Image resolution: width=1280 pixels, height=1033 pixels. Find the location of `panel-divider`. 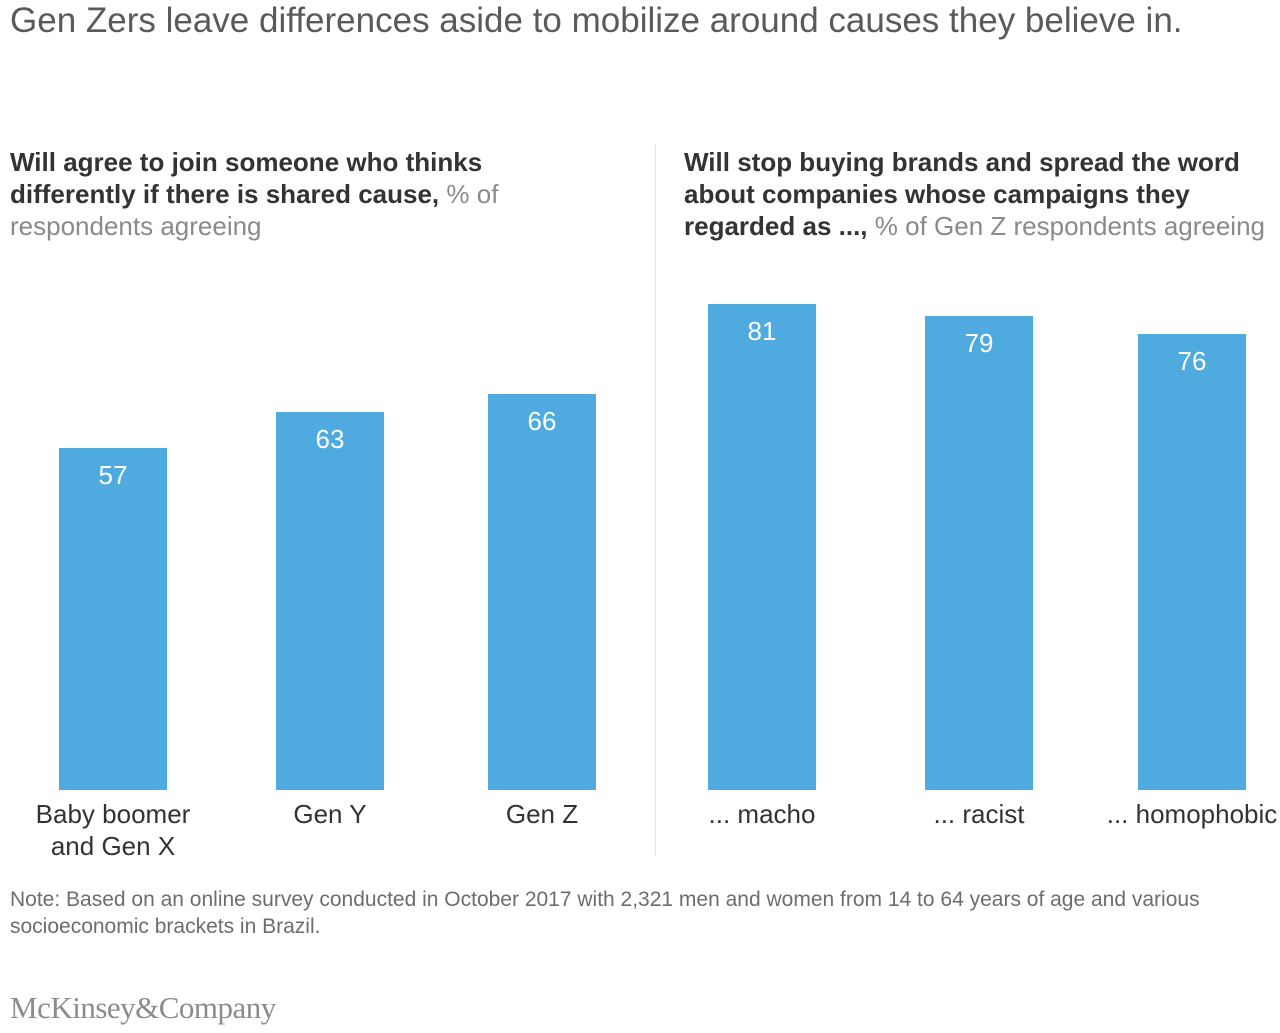

panel-divider is located at coordinates (655, 500).